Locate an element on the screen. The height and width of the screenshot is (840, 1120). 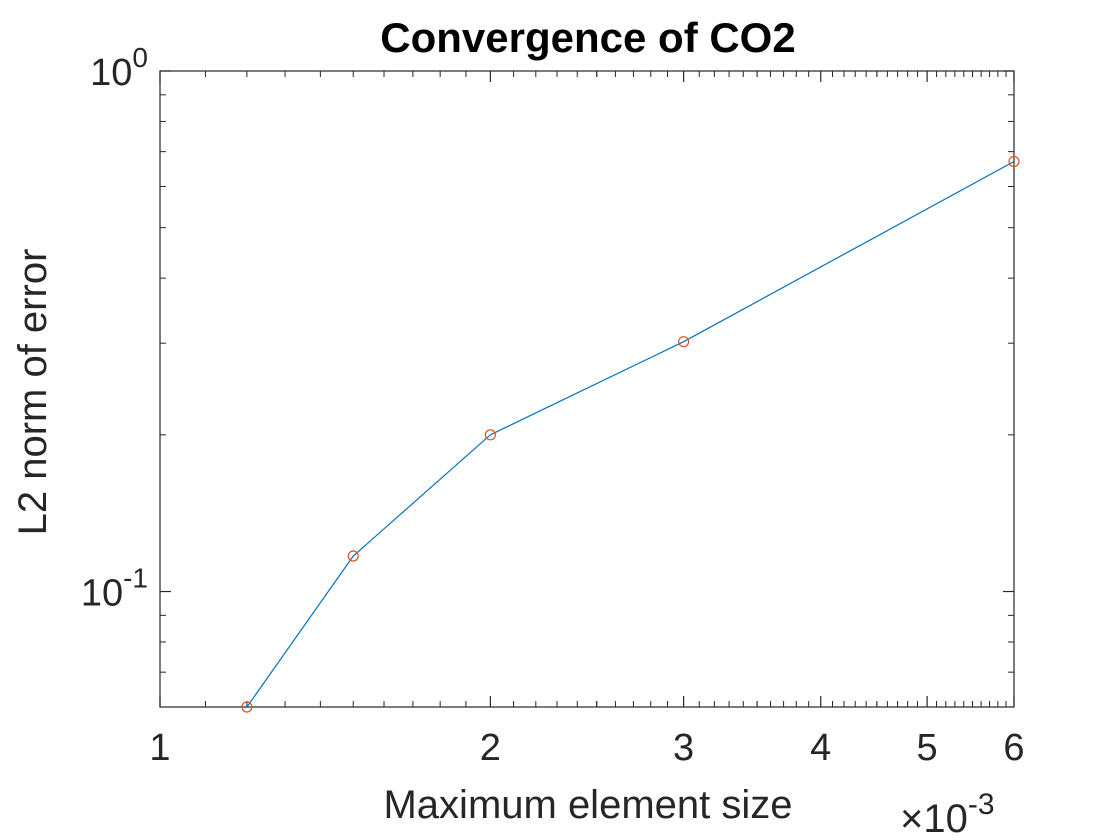
x-tick-label: 4 is located at coordinates (820, 748).